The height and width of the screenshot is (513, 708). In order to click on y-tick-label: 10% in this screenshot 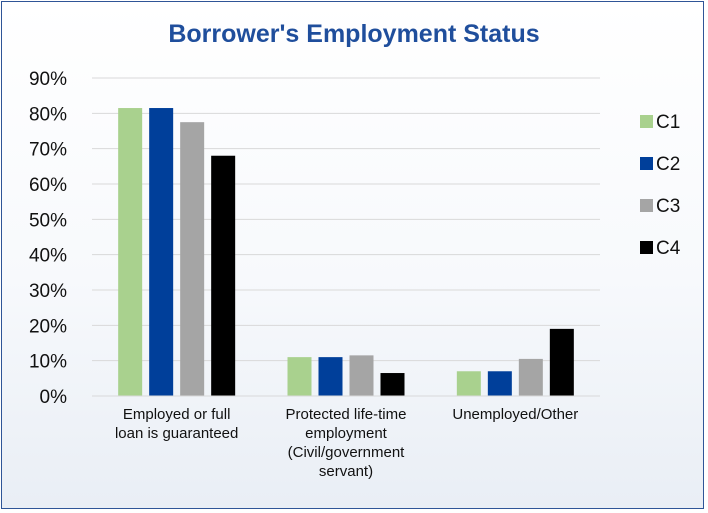, I will do `click(48, 362)`.